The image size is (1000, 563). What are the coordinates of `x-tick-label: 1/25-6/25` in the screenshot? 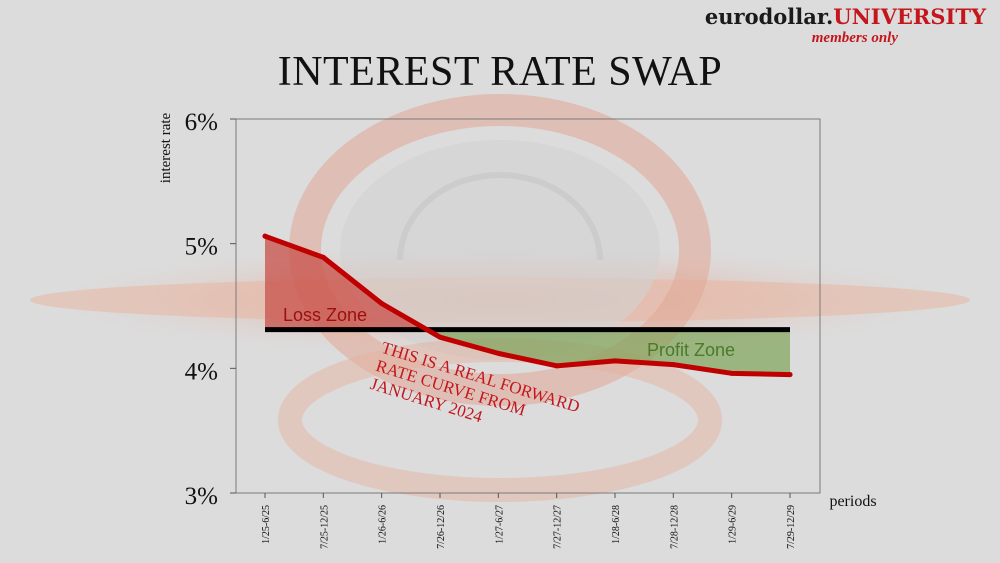 It's located at (266, 524).